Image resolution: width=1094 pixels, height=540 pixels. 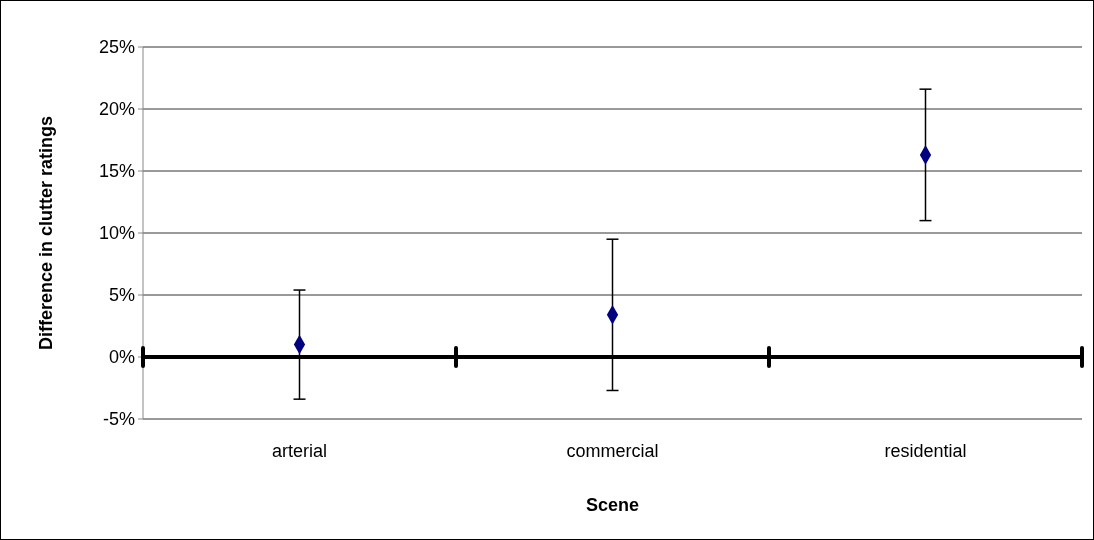 What do you see at coordinates (116, 233) in the screenshot?
I see `y-tick-label: 10%` at bounding box center [116, 233].